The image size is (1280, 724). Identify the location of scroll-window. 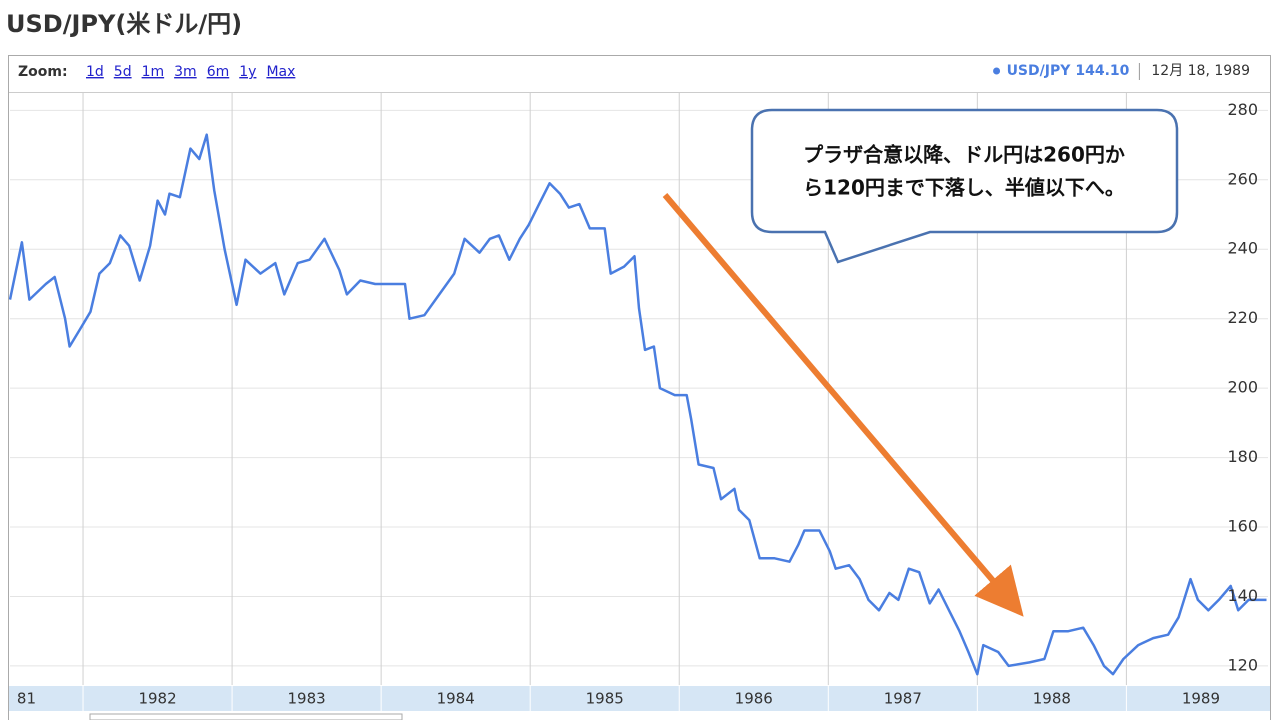
(246, 717).